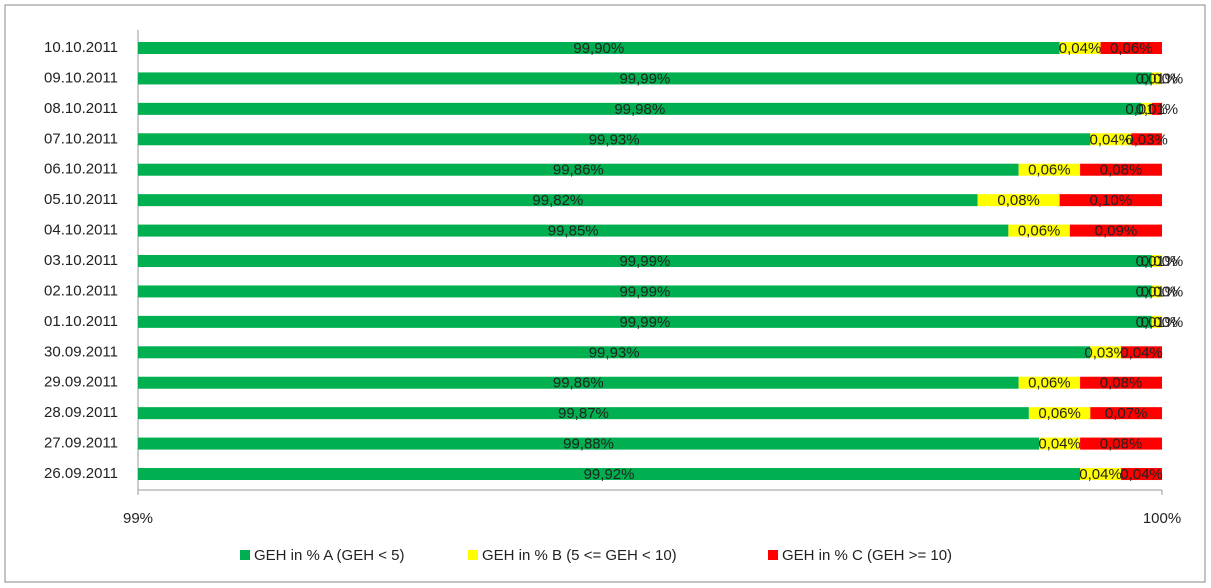 The width and height of the screenshot is (1211, 588). What do you see at coordinates (81, 77) in the screenshot?
I see `y-tick-label: 09.10.2011` at bounding box center [81, 77].